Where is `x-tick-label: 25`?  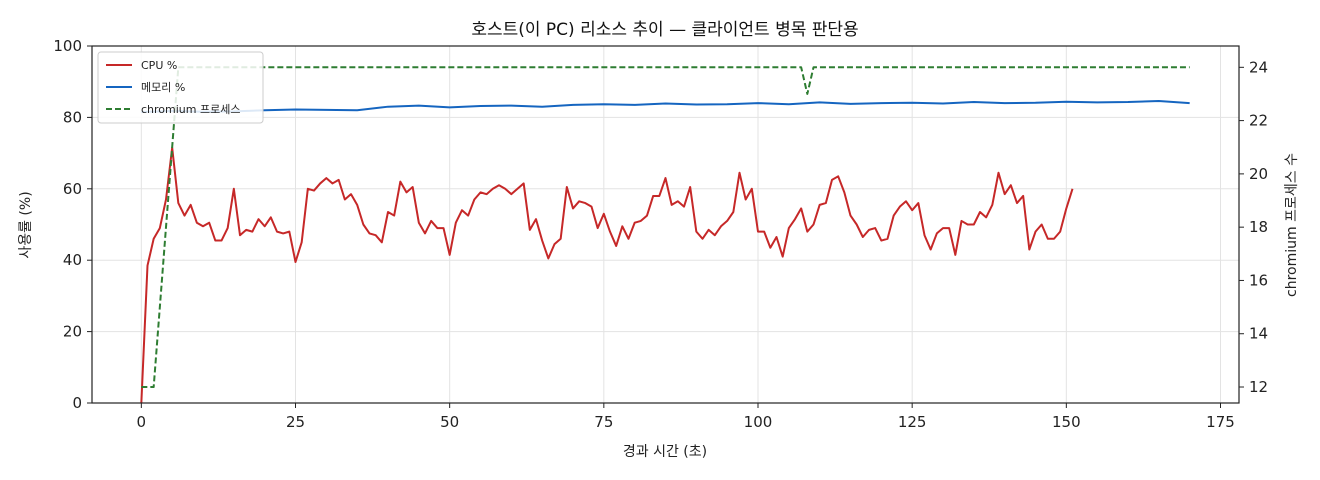
x-tick-label: 25 is located at coordinates (295, 422).